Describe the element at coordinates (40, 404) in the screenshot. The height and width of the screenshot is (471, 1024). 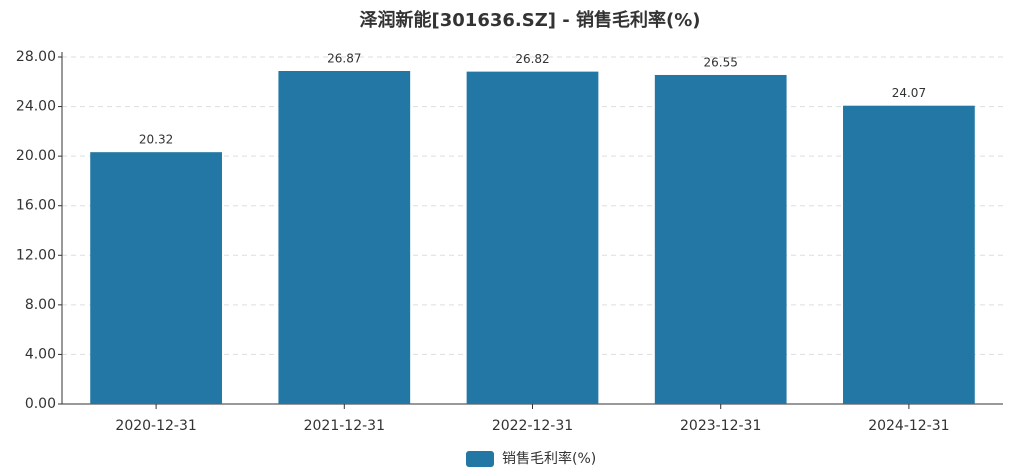
I see `y-tick-label: 0.00` at that location.